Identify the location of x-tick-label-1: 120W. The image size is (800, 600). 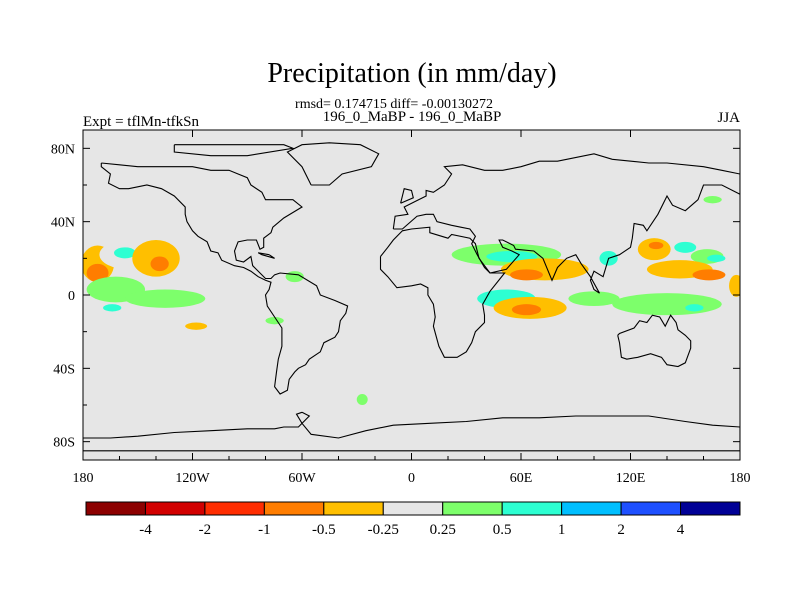
(192, 478).